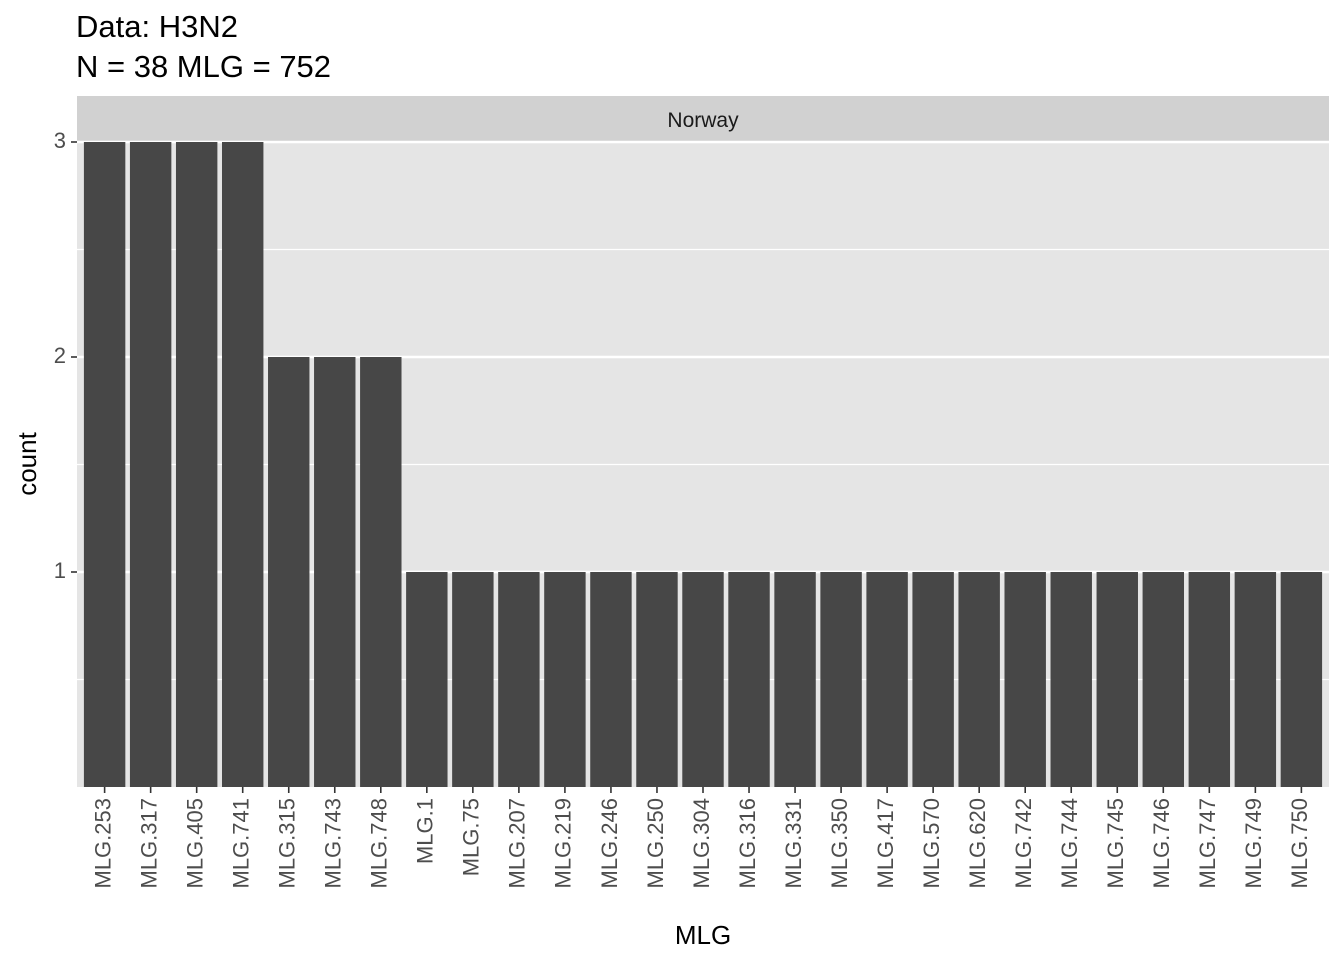 This screenshot has width=1344, height=960. What do you see at coordinates (701, 843) in the screenshot?
I see `x-tick-label: MLG.304` at bounding box center [701, 843].